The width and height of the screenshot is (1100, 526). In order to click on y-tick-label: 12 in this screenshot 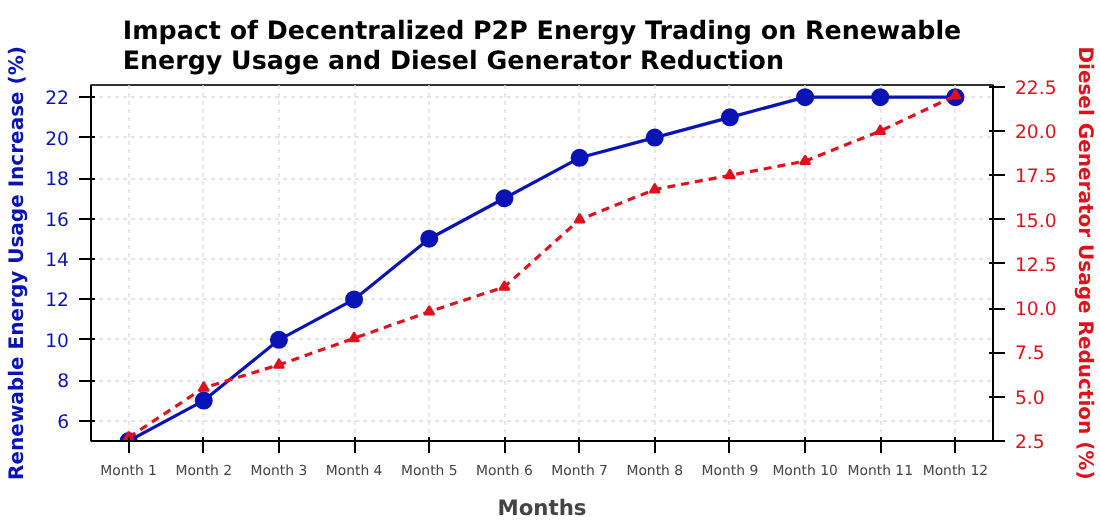, I will do `click(57, 301)`.